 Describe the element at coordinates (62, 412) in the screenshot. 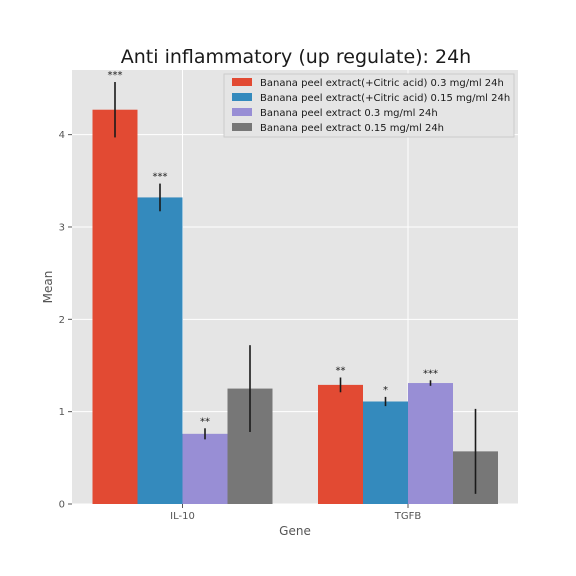

I see `y-tick-label: 1` at that location.